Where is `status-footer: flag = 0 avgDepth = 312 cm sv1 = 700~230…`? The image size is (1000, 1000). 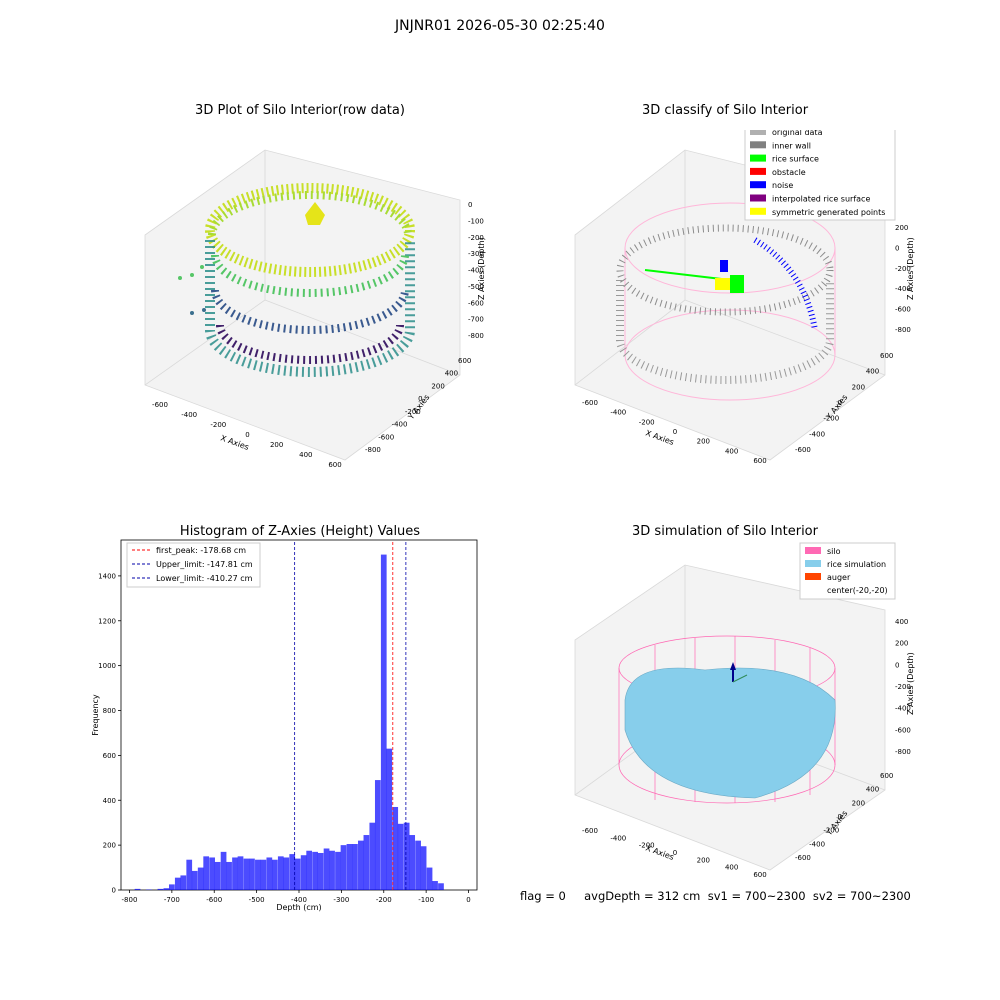 status-footer: flag = 0 avgDepth = 312 cm sv1 = 700~230… is located at coordinates (715, 896).